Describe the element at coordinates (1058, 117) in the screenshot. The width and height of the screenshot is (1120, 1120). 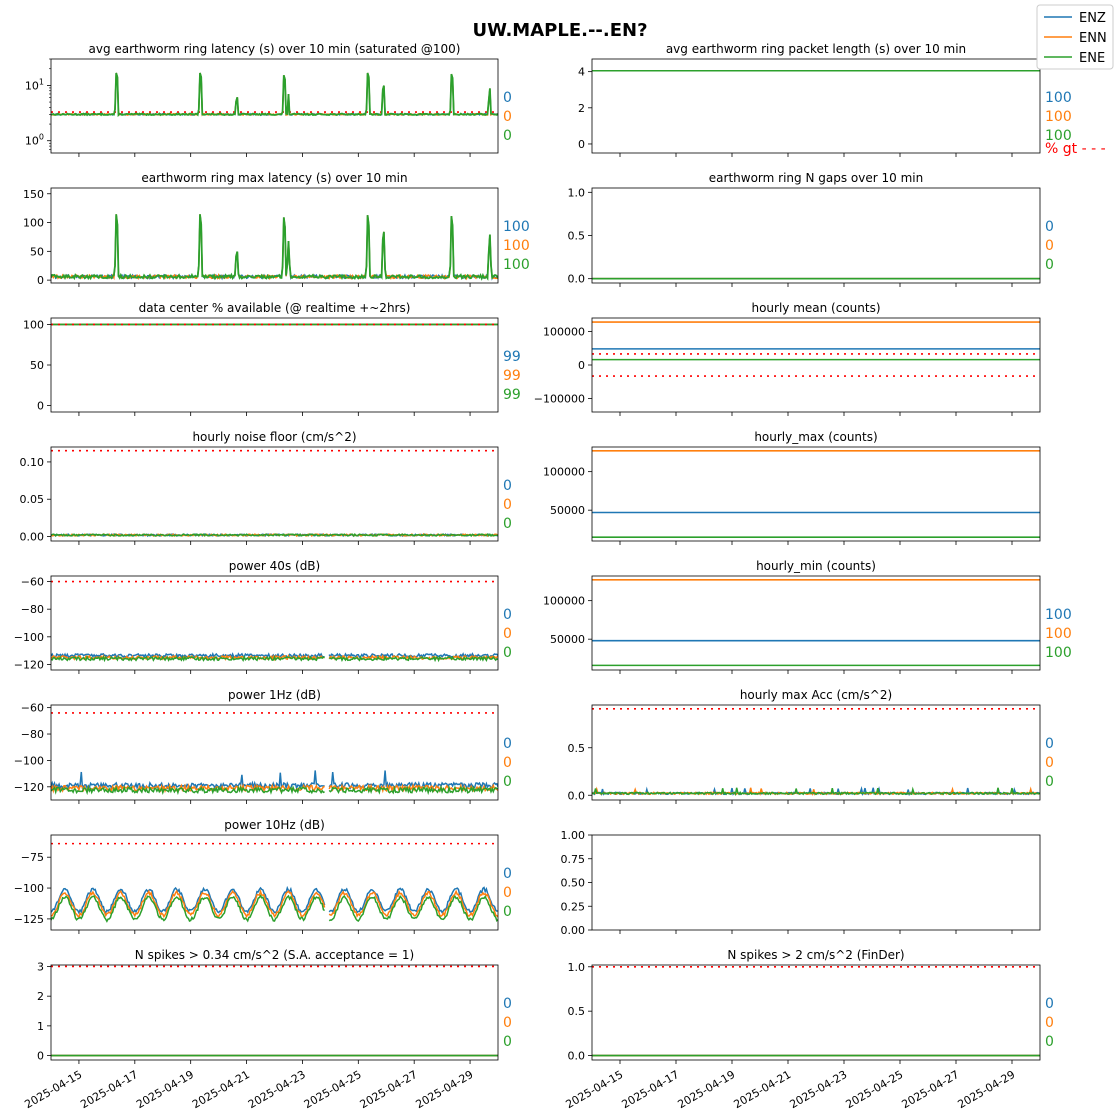
I see `side-label-enn: 100` at that location.